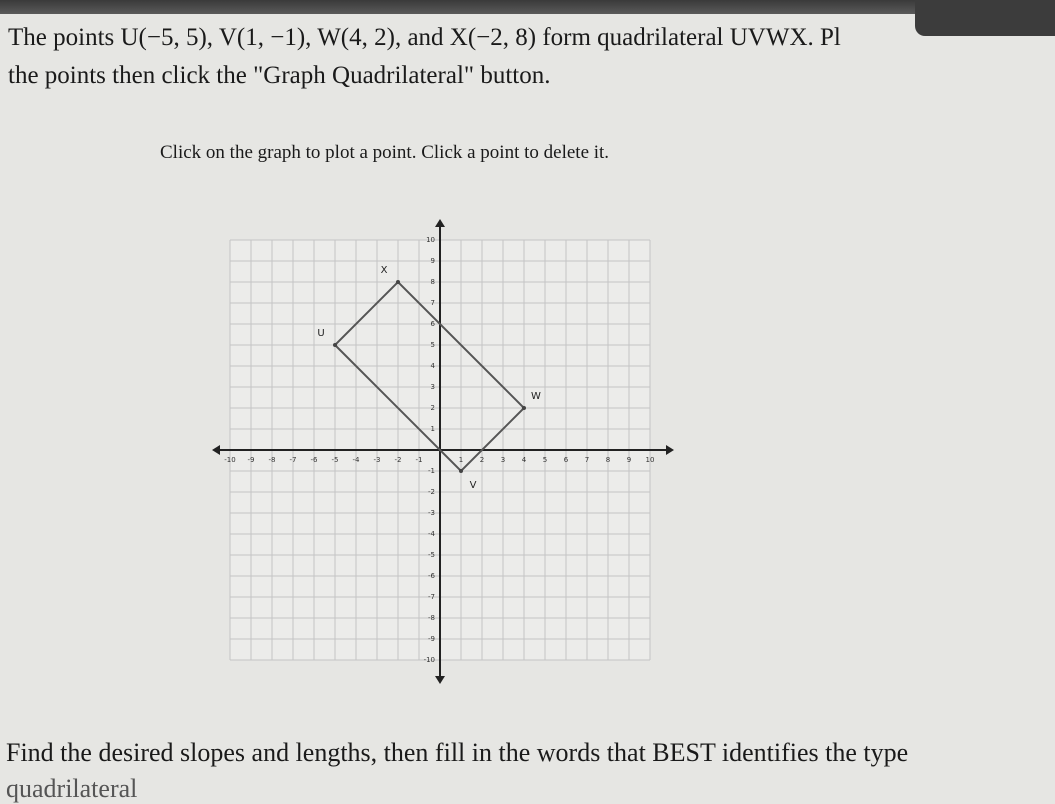  What do you see at coordinates (503, 460) in the screenshot?
I see `x-tick-label: 3` at bounding box center [503, 460].